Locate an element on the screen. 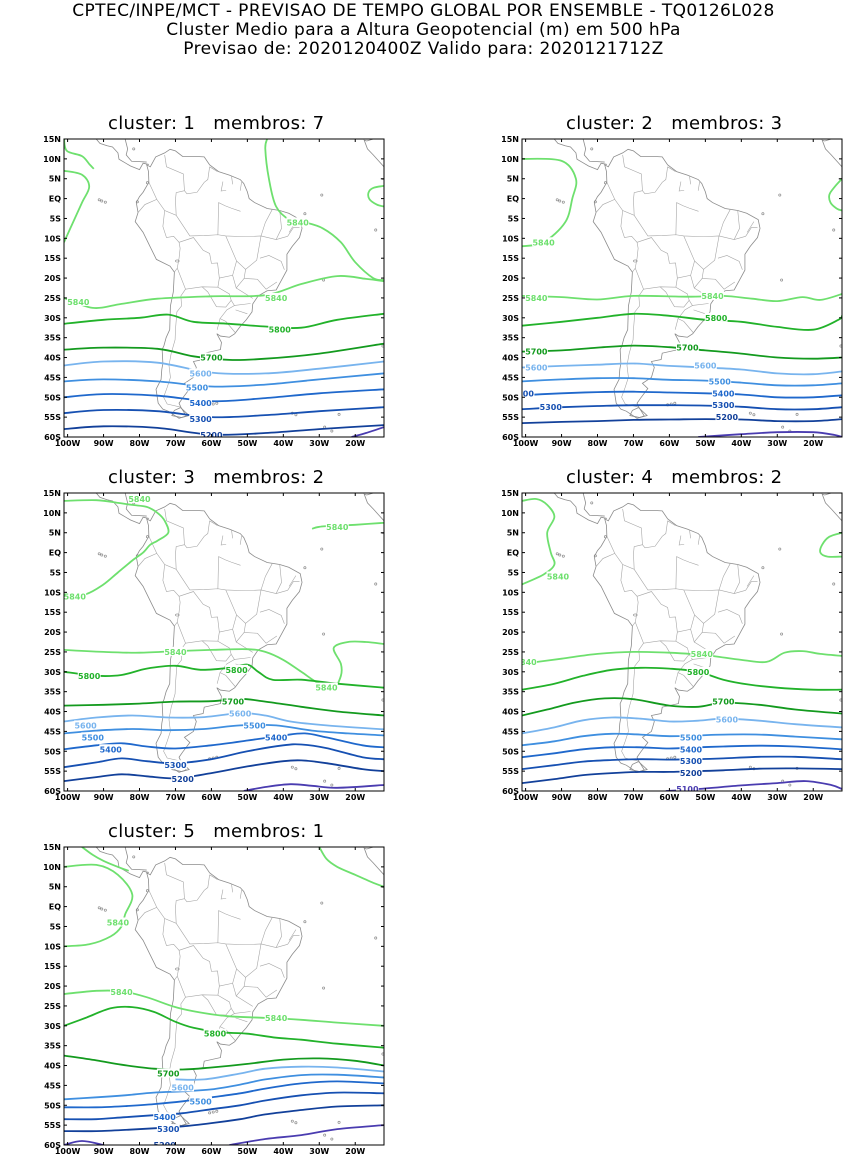  contour-label-5100: 5100 is located at coordinates (687, 789).